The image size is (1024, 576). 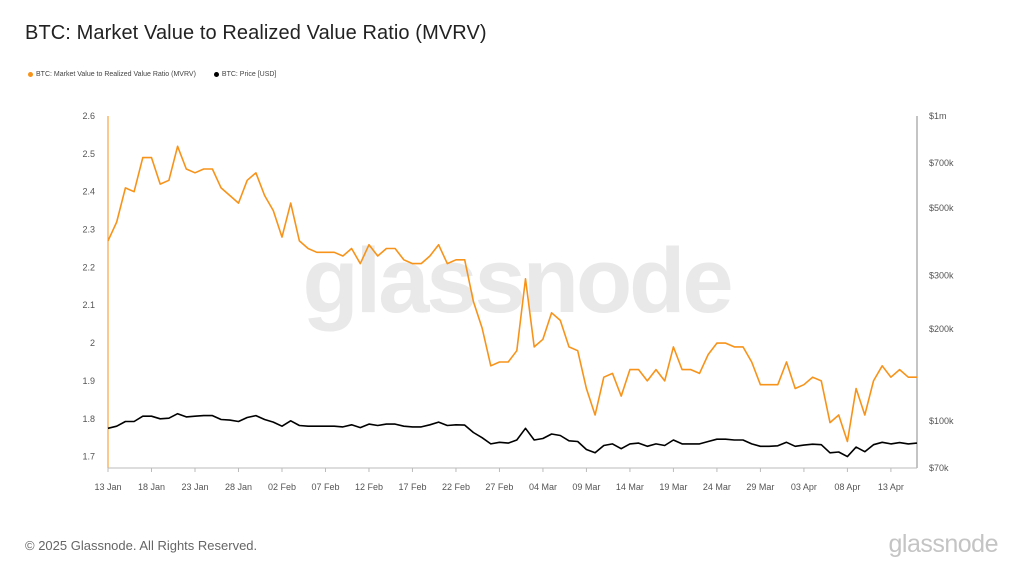 I want to click on legend-dot-mvrv, so click(x=30, y=74).